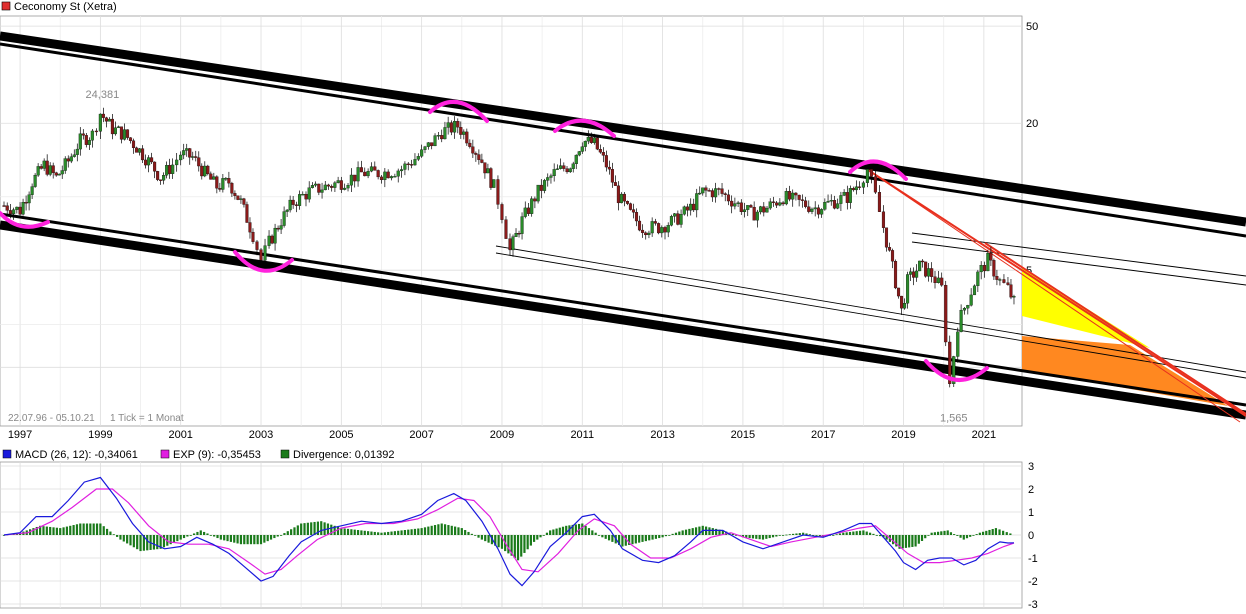 Image resolution: width=1246 pixels, height=614 pixels. Describe the element at coordinates (743, 435) in the screenshot. I see `x-tick-label: 2015` at that location.